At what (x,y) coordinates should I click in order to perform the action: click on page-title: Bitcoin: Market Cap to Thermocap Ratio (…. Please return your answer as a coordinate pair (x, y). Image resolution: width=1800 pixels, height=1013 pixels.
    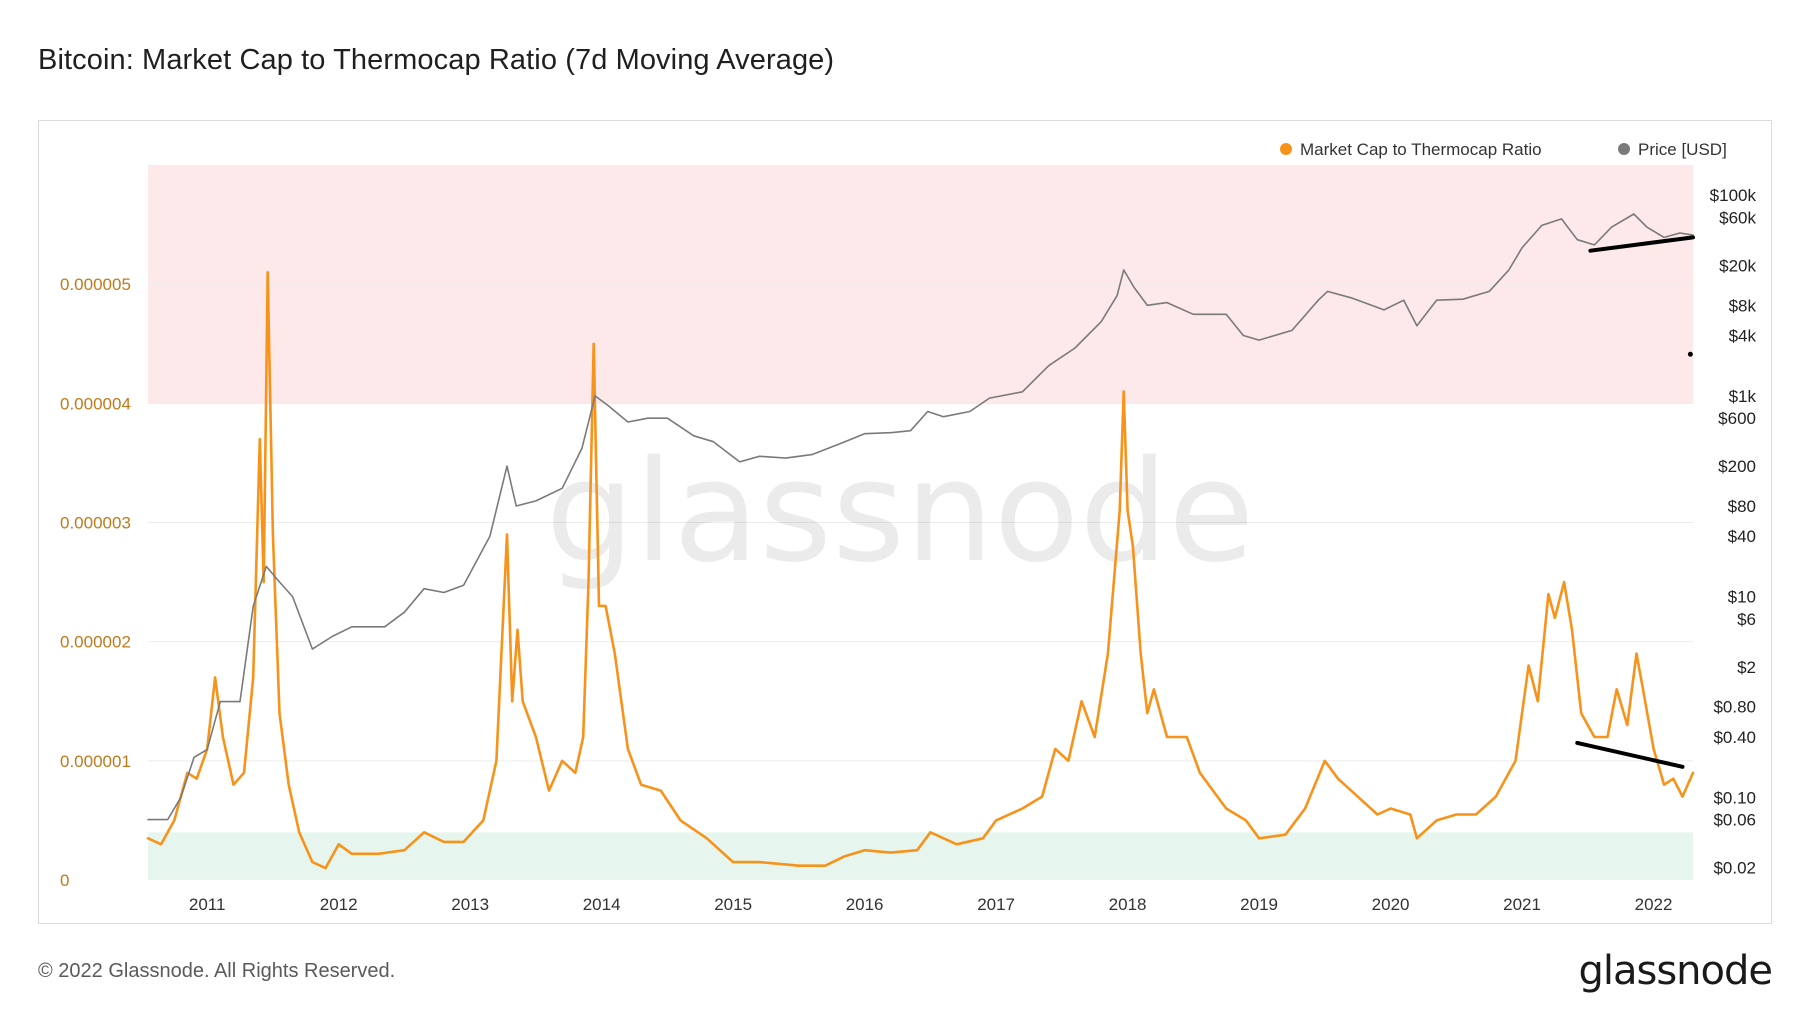
    Looking at the image, I should click on (436, 60).